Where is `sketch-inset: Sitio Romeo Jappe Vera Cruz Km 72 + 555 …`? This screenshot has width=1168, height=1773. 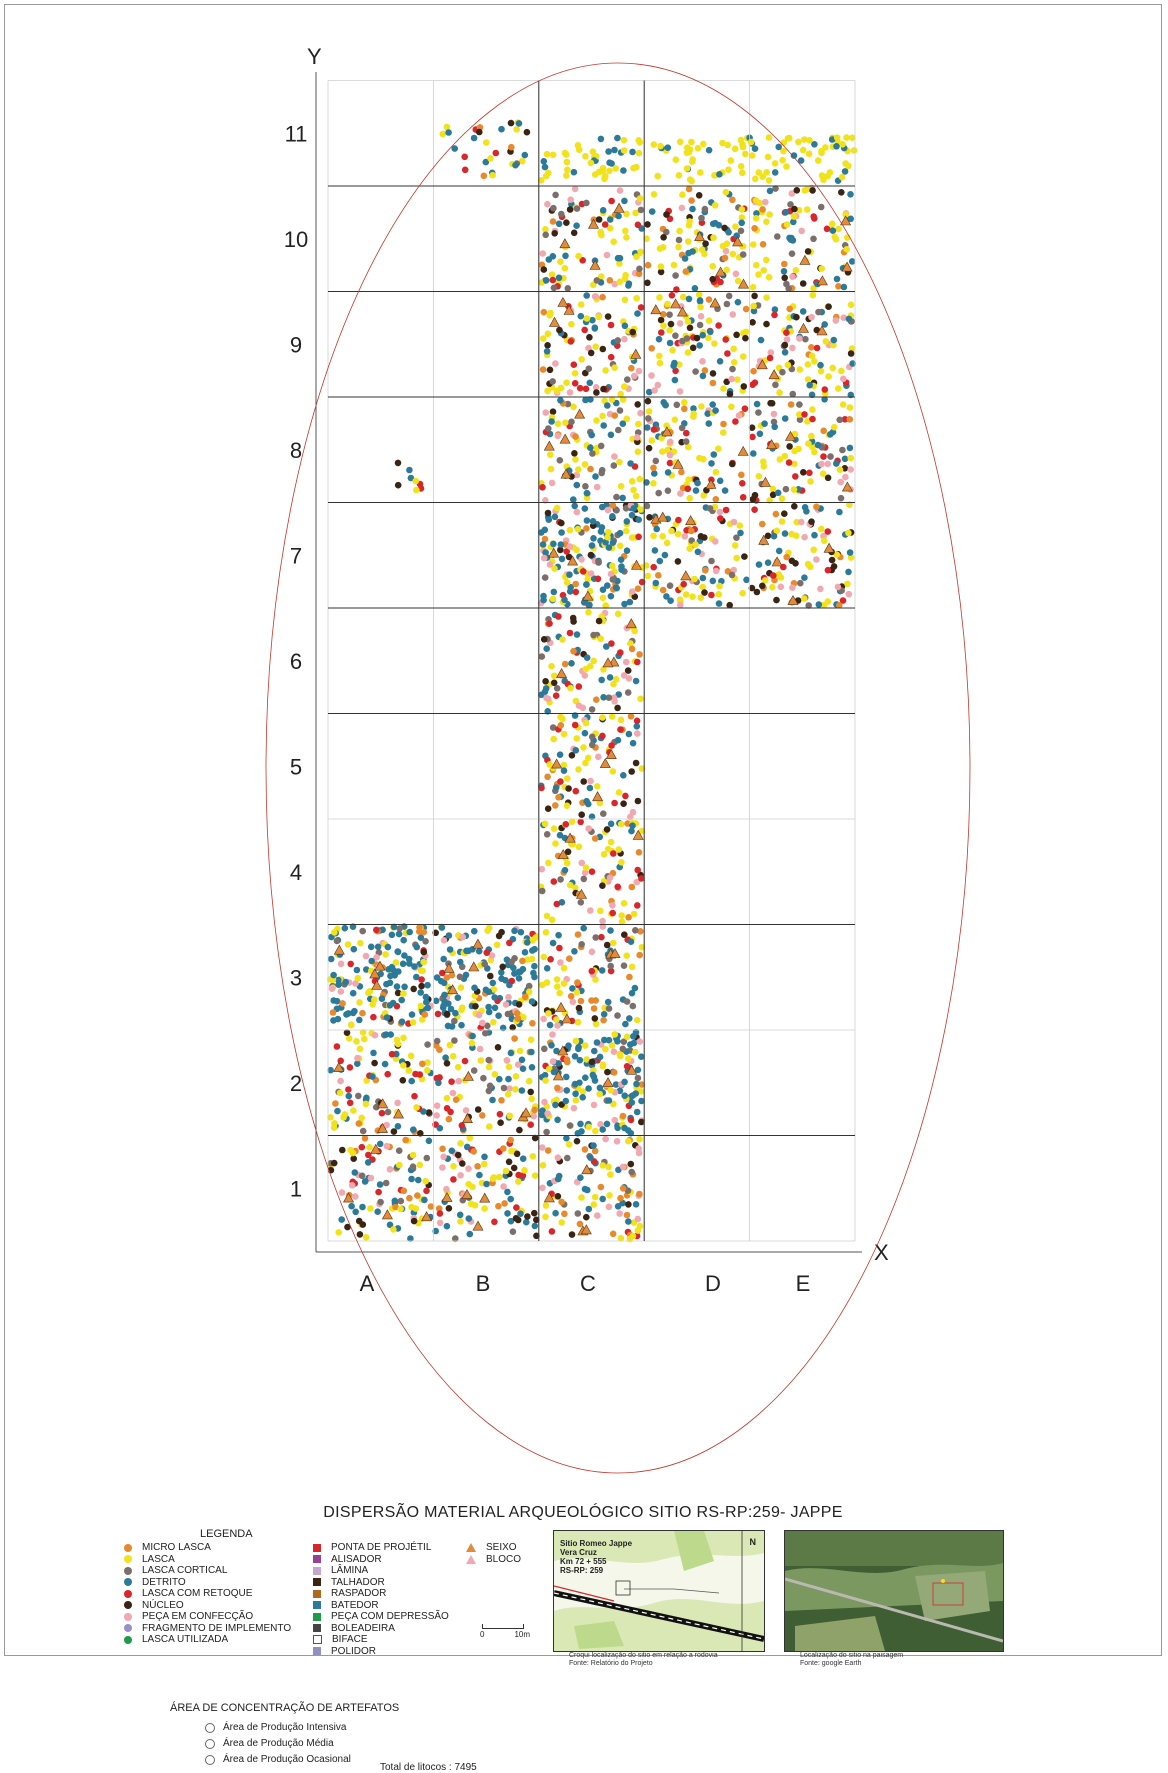 sketch-inset: Sitio Romeo Jappe Vera Cruz Km 72 + 555 … is located at coordinates (659, 1591).